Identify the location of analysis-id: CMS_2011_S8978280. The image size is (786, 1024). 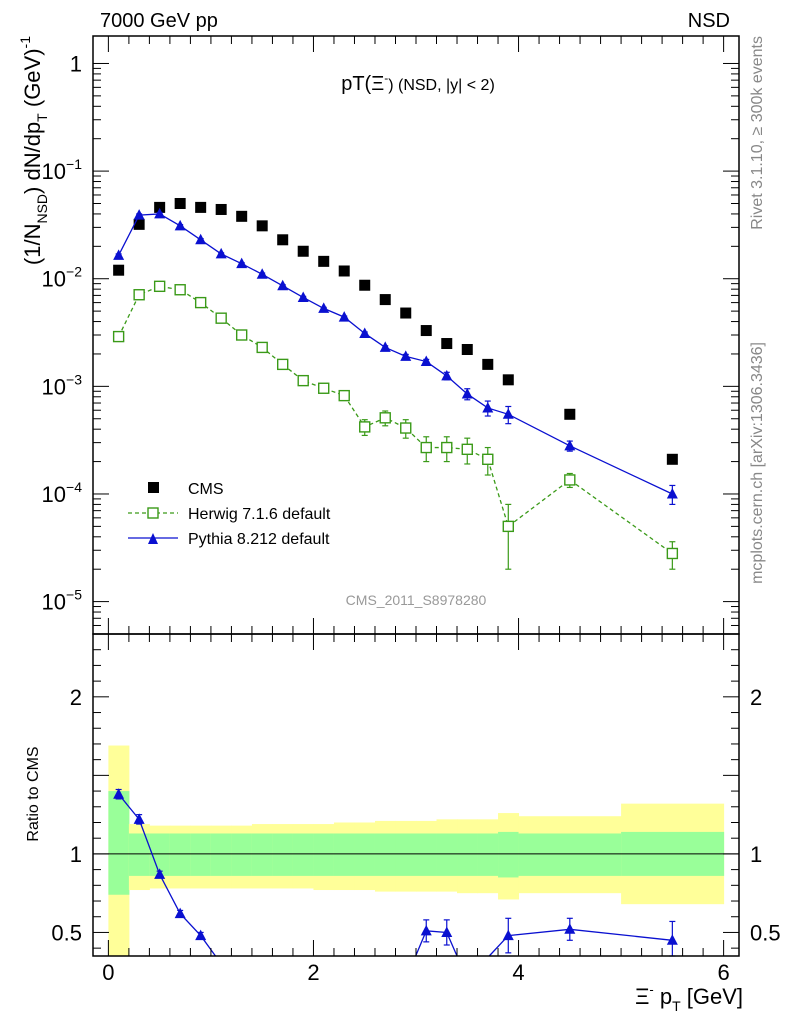
(416, 600).